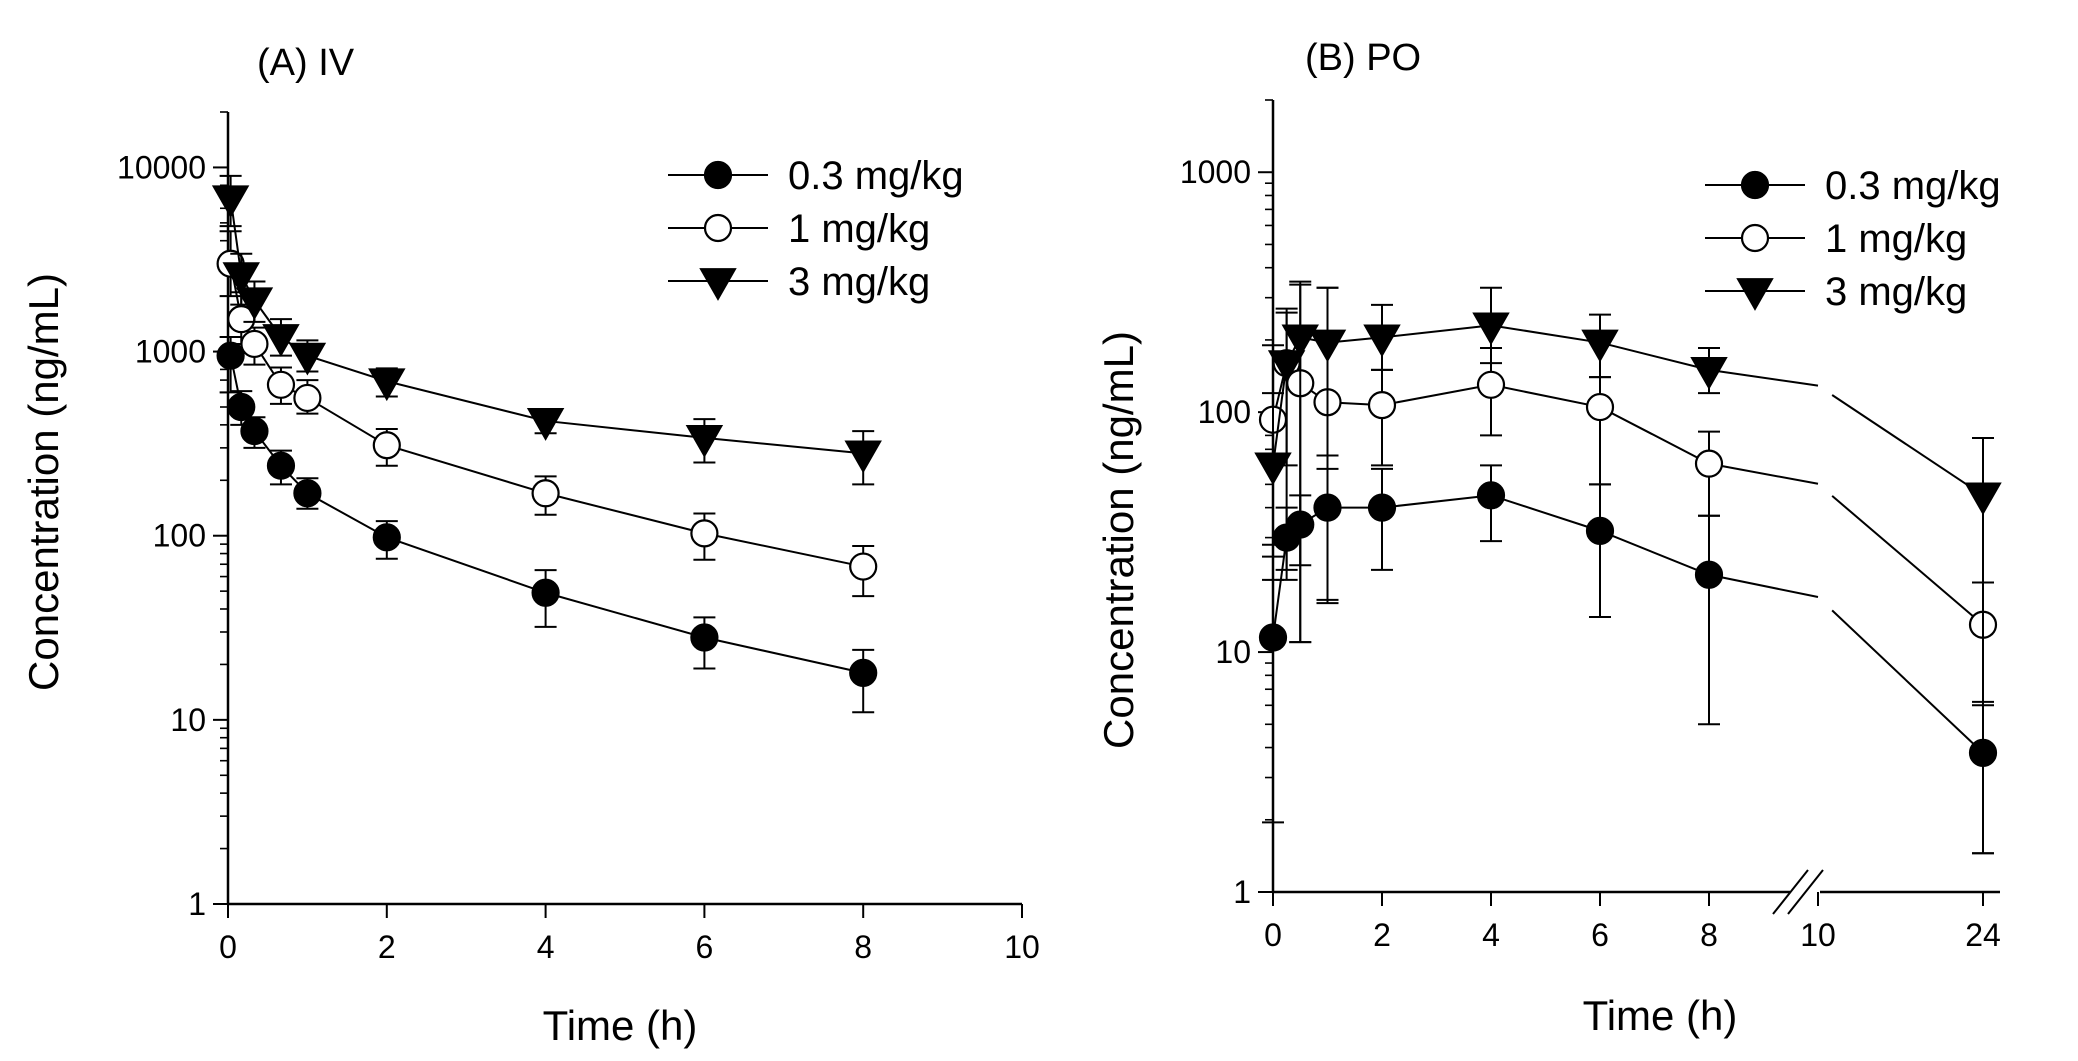 This screenshot has width=2078, height=1061. What do you see at coordinates (1242, 892) in the screenshot?
I see `panel-b-y-tick-label: 1` at bounding box center [1242, 892].